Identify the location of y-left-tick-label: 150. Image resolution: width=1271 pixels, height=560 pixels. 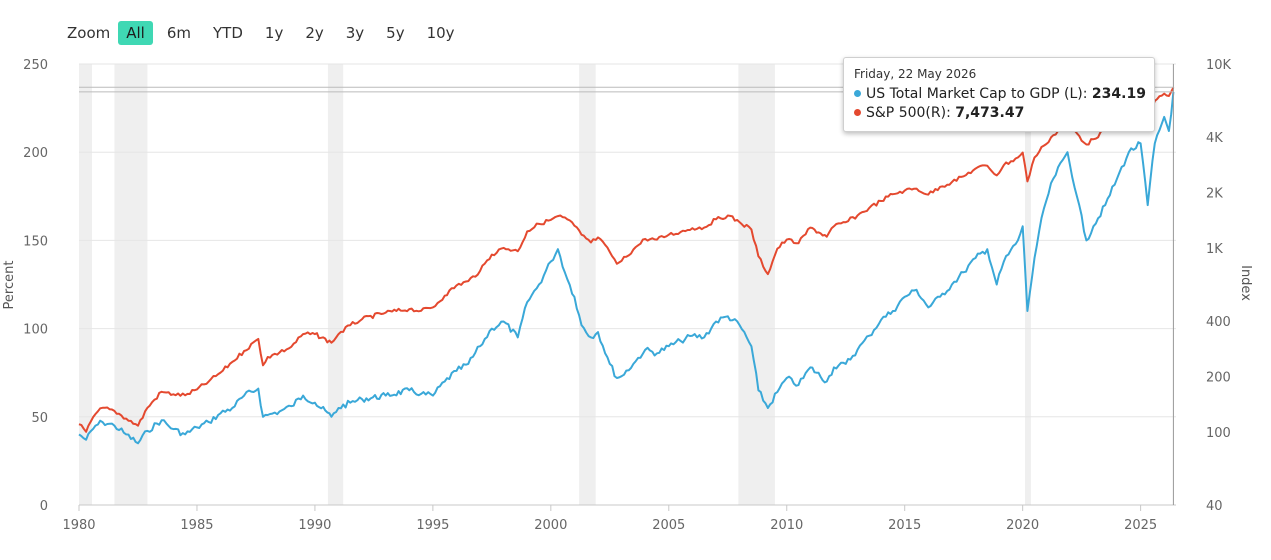
(35, 241).